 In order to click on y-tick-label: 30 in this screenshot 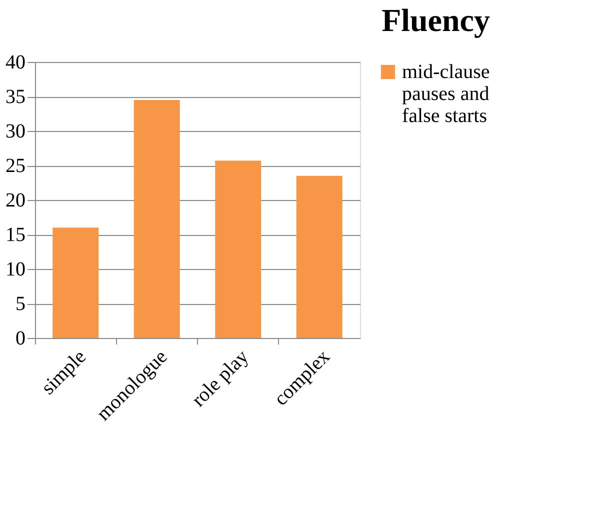, I will do `click(16, 131)`.